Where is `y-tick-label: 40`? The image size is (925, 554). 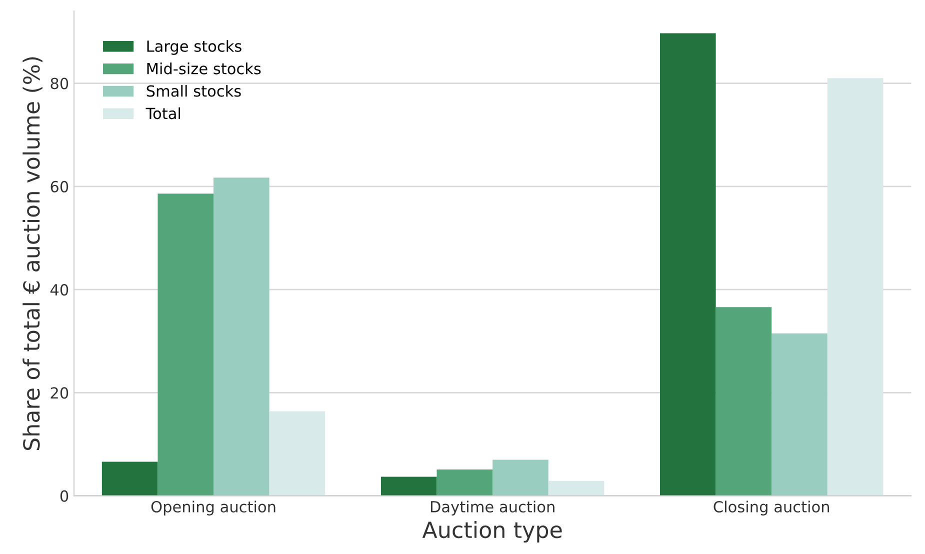 y-tick-label: 40 is located at coordinates (59, 290).